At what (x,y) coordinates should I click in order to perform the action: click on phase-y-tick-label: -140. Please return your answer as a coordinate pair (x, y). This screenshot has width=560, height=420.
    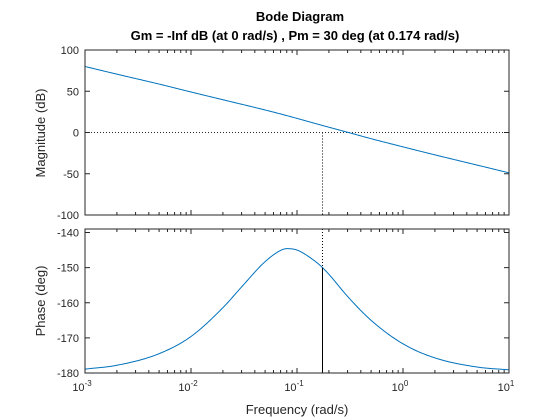
    Looking at the image, I should click on (68, 234).